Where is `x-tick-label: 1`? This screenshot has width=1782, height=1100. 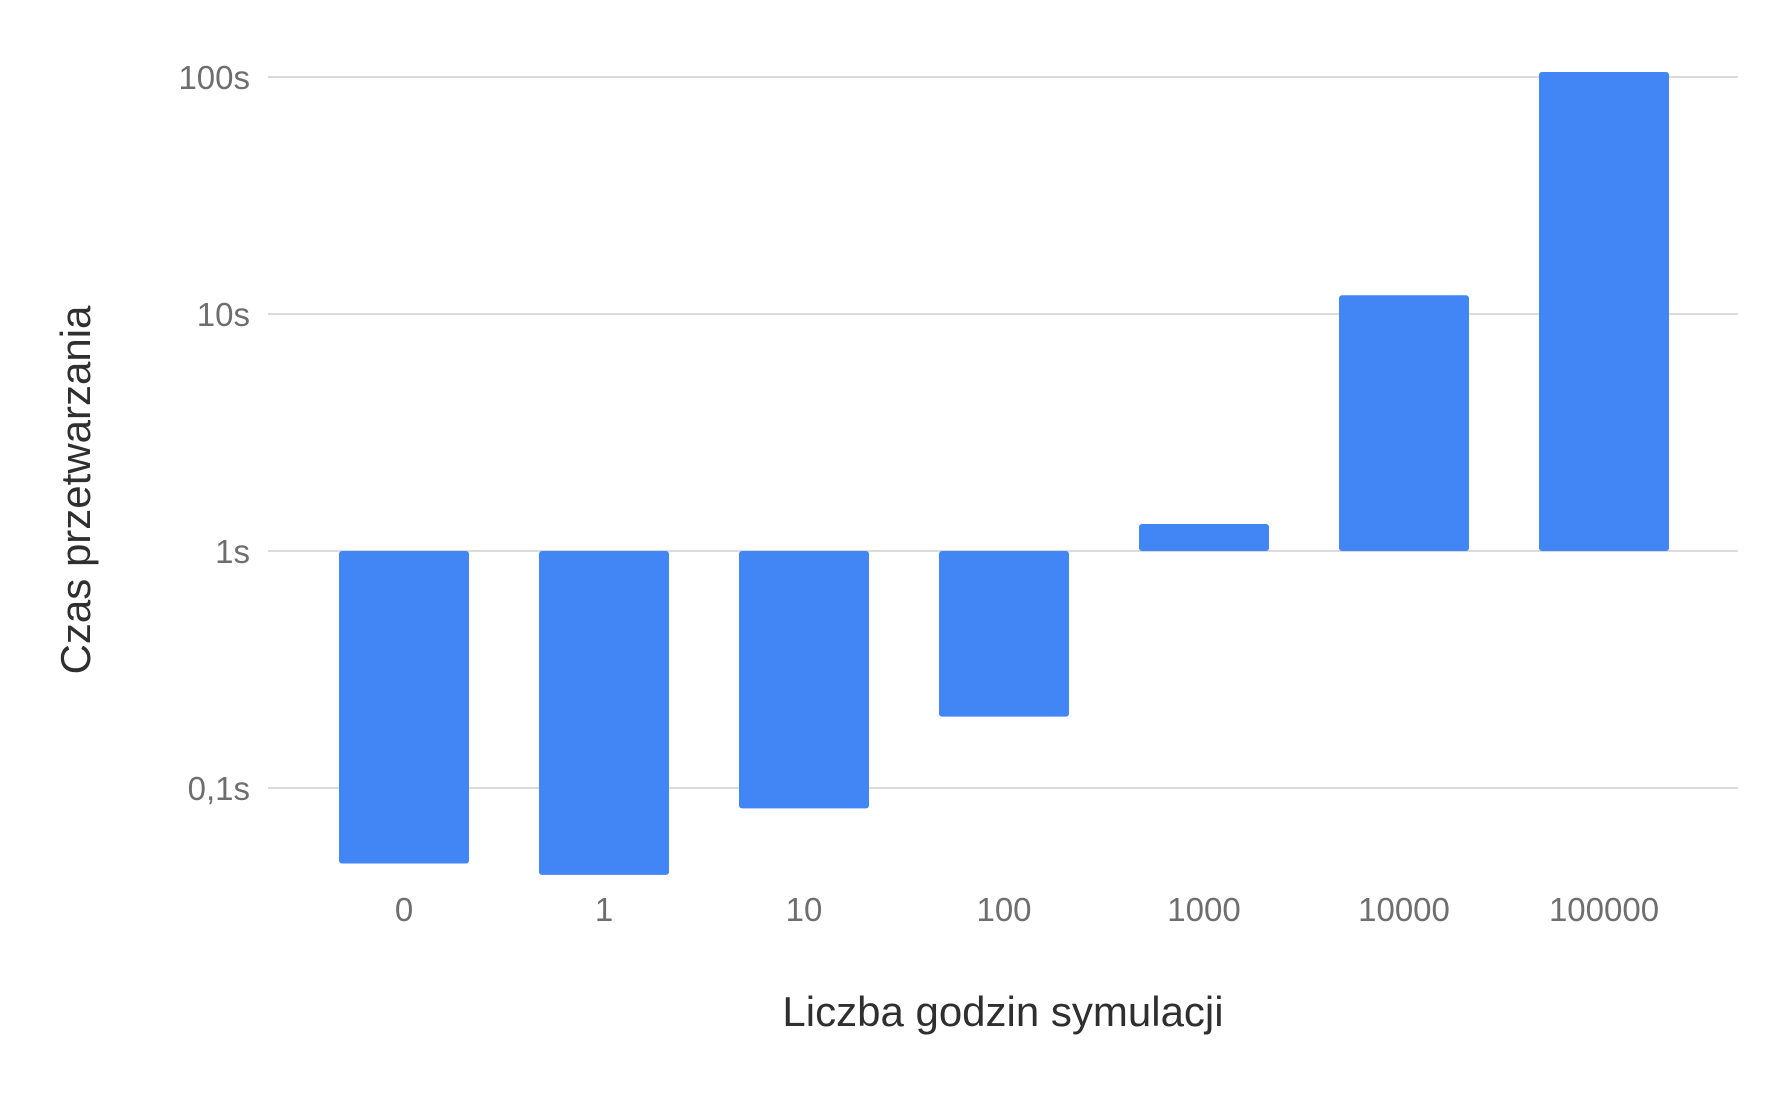
x-tick-label: 1 is located at coordinates (604, 909).